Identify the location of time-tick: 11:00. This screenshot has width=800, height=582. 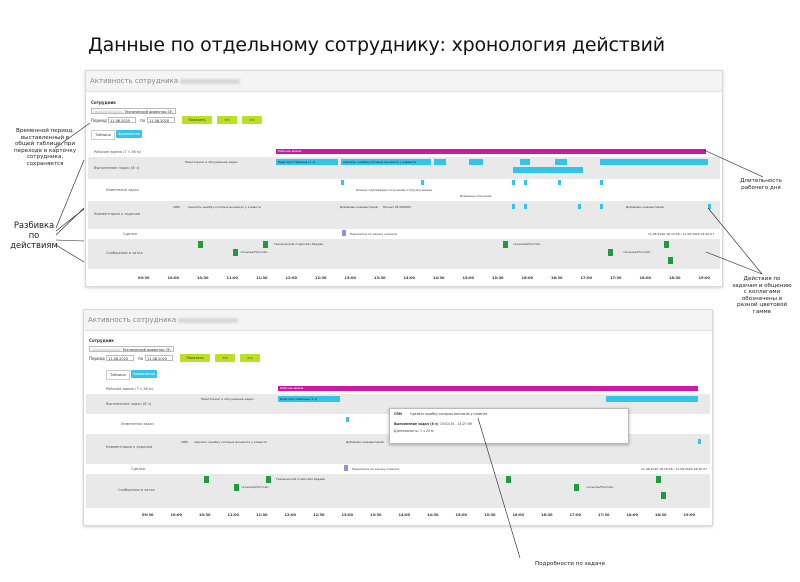
(232, 278).